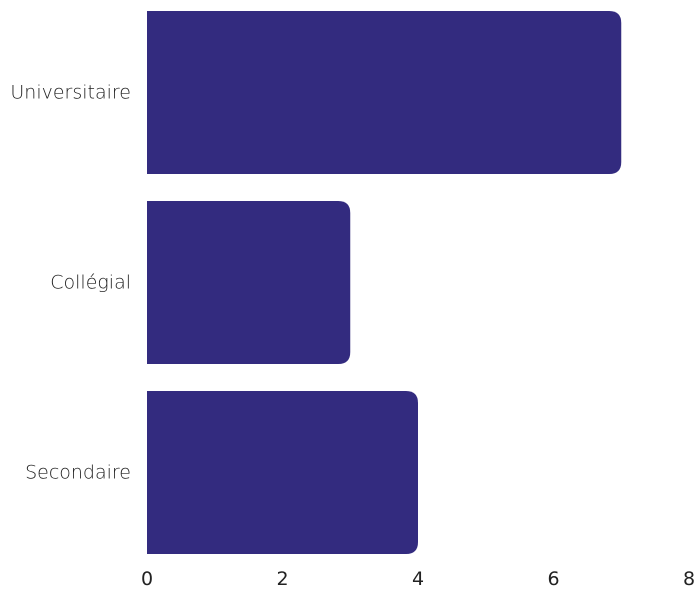 The image size is (697, 589). Describe the element at coordinates (553, 578) in the screenshot. I see `x-tick-label: 6` at that location.